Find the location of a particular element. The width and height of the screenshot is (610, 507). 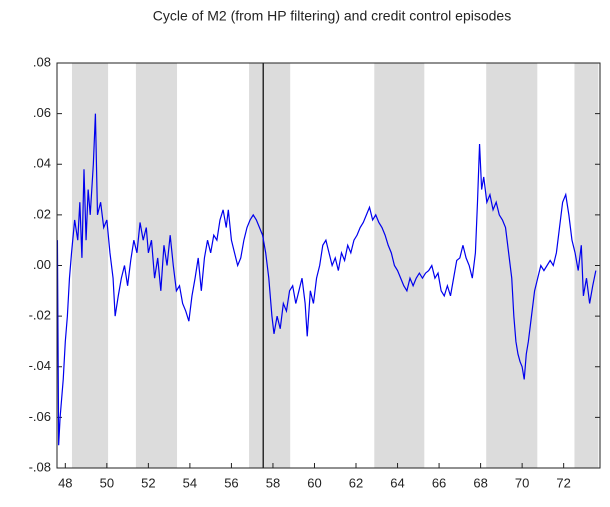

x-tick-label: 70 is located at coordinates (522, 482).